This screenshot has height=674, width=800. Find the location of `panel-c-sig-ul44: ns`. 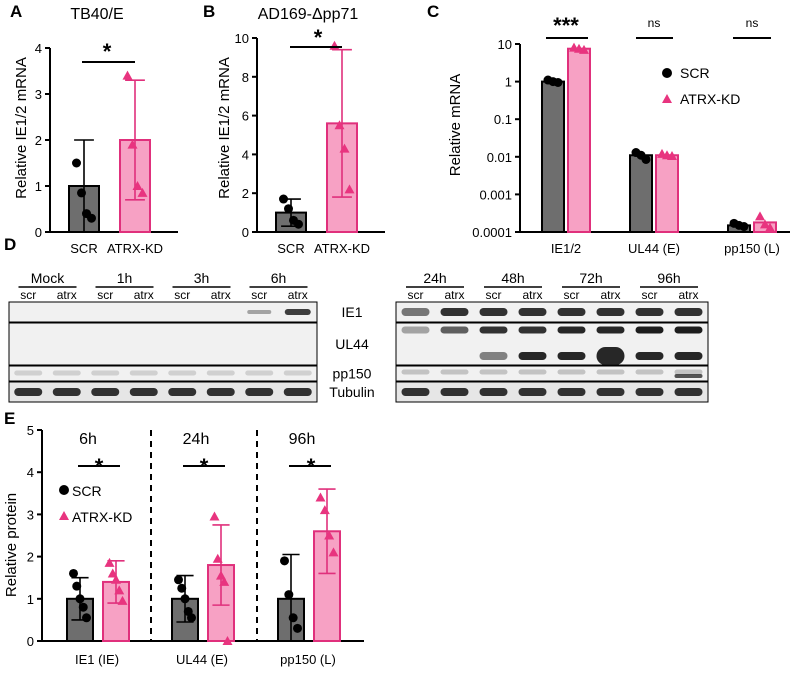

panel-c-sig-ul44: ns is located at coordinates (654, 23).